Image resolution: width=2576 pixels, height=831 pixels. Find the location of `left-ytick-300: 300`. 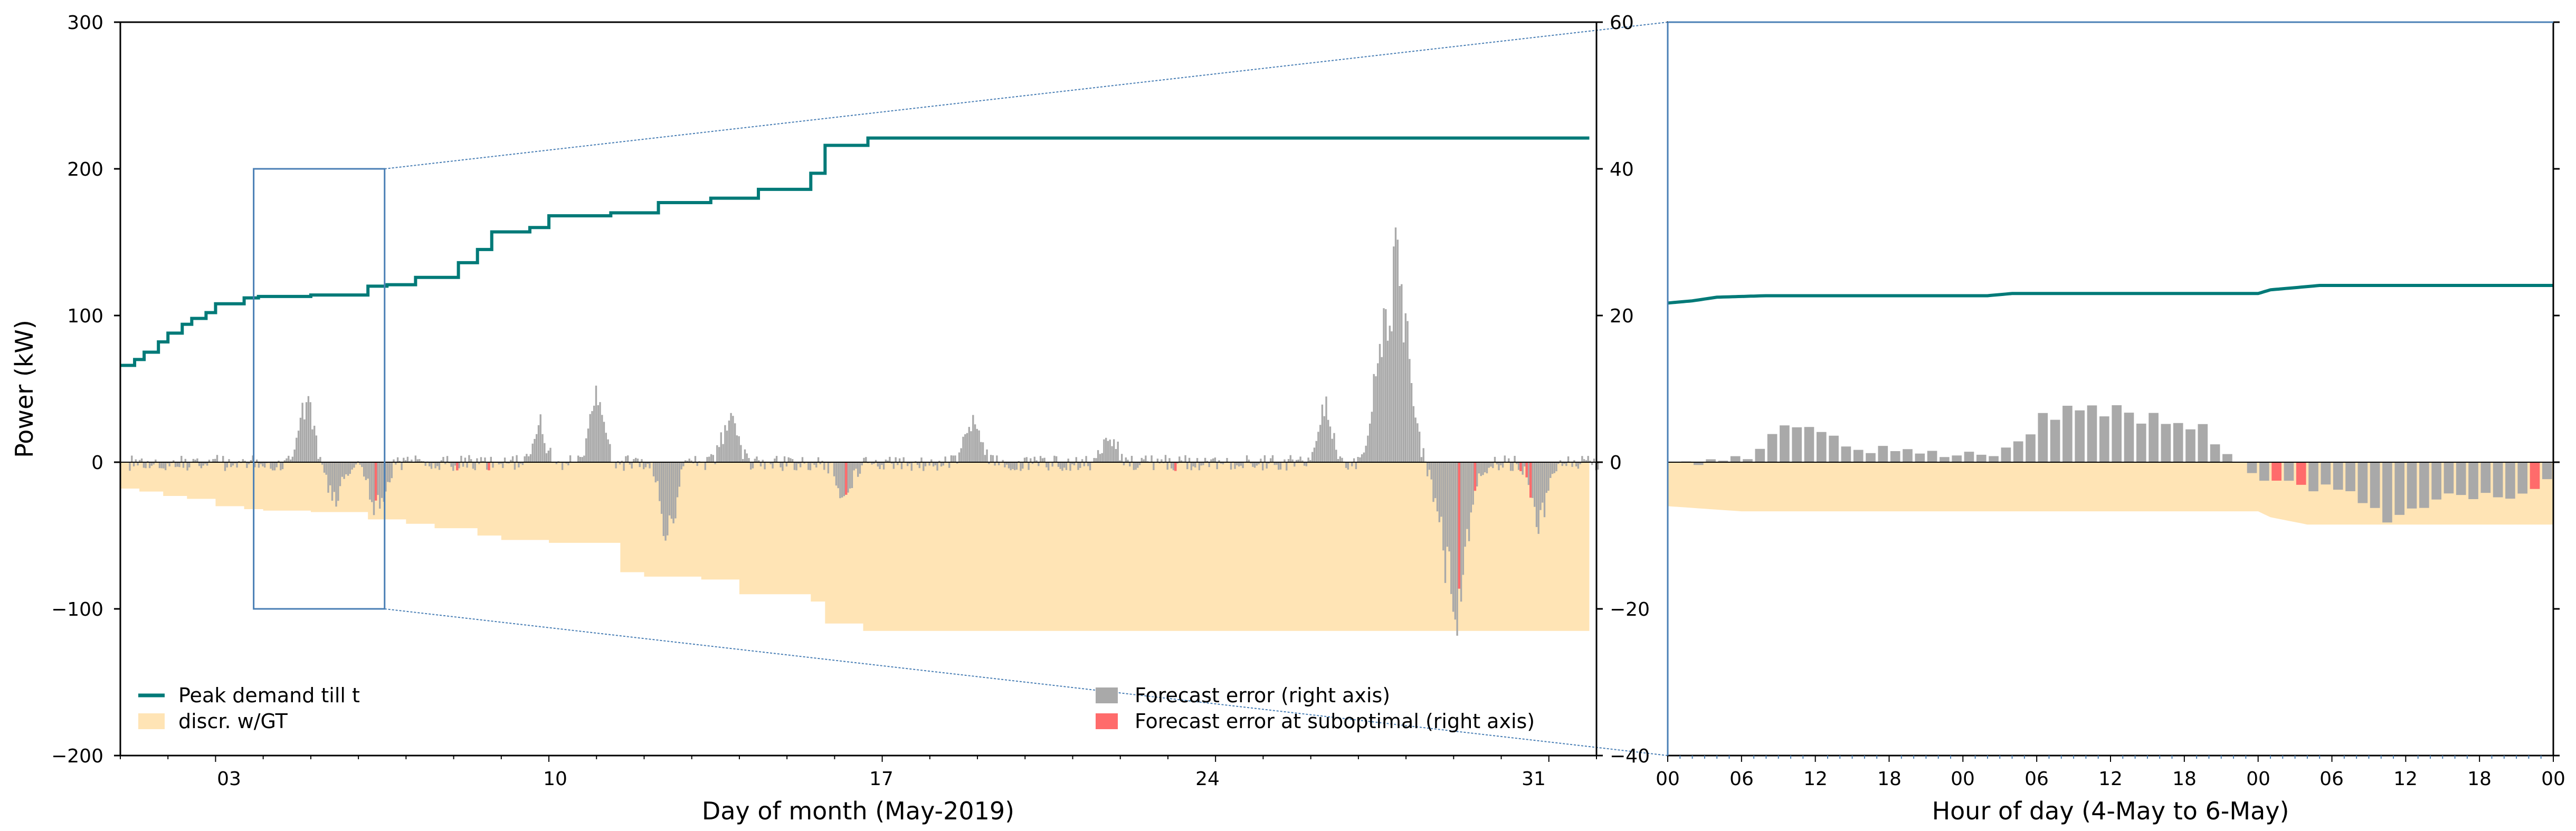

left-ytick-300: 300 is located at coordinates (85, 23).